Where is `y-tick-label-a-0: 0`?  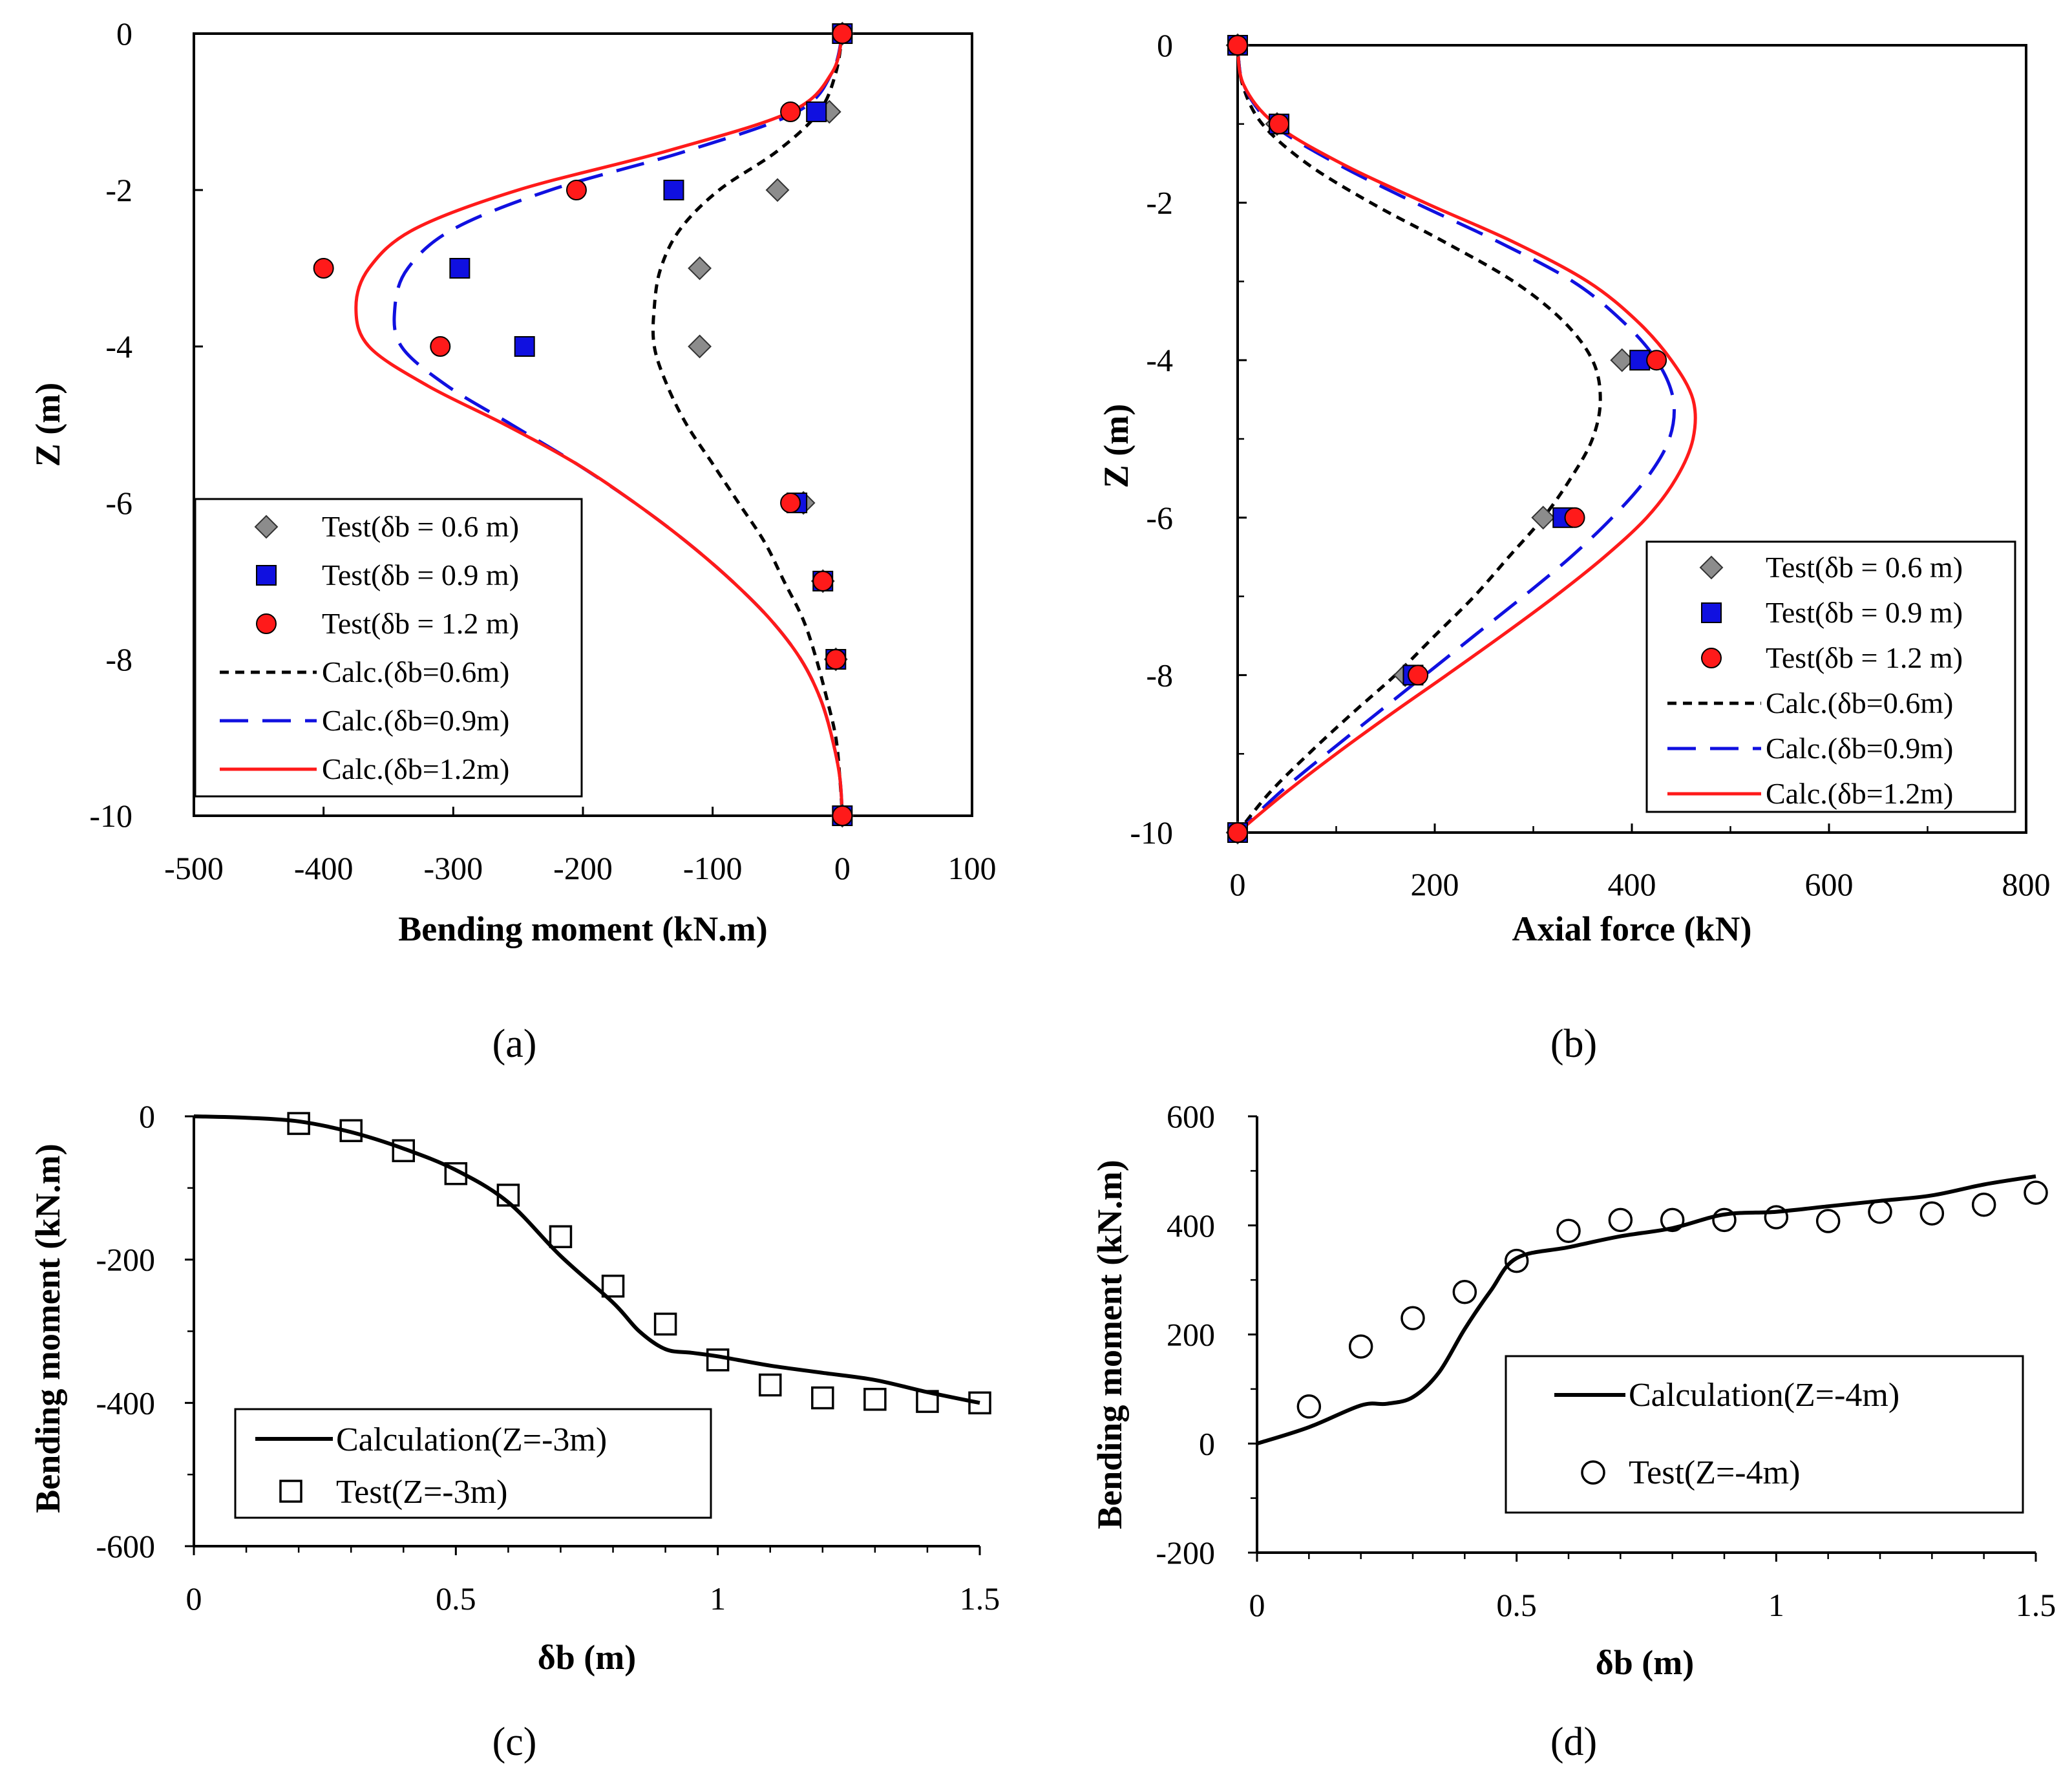
y-tick-label-a-0: 0 is located at coordinates (124, 34).